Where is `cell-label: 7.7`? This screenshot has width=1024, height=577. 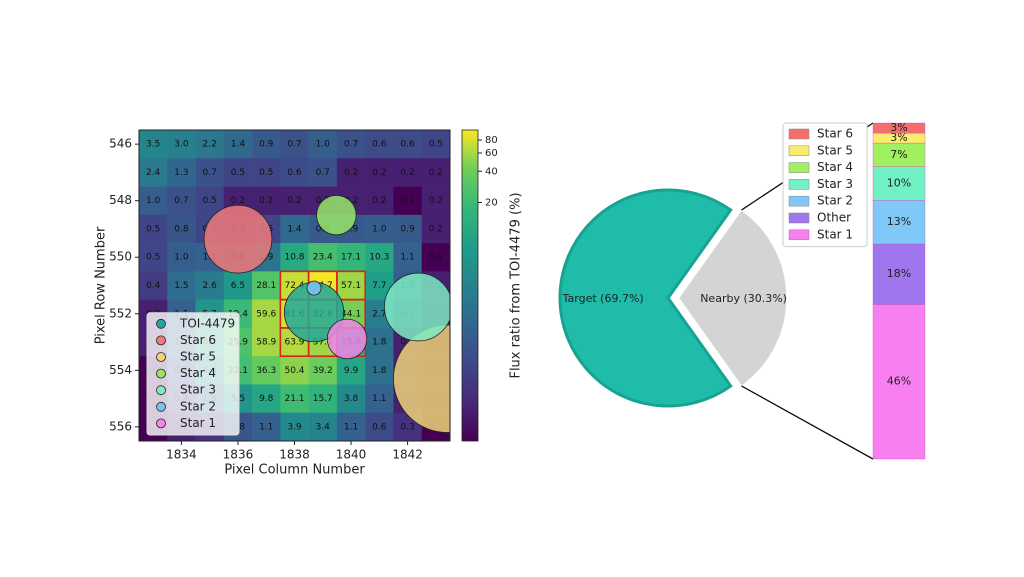 cell-label: 7.7 is located at coordinates (379, 286).